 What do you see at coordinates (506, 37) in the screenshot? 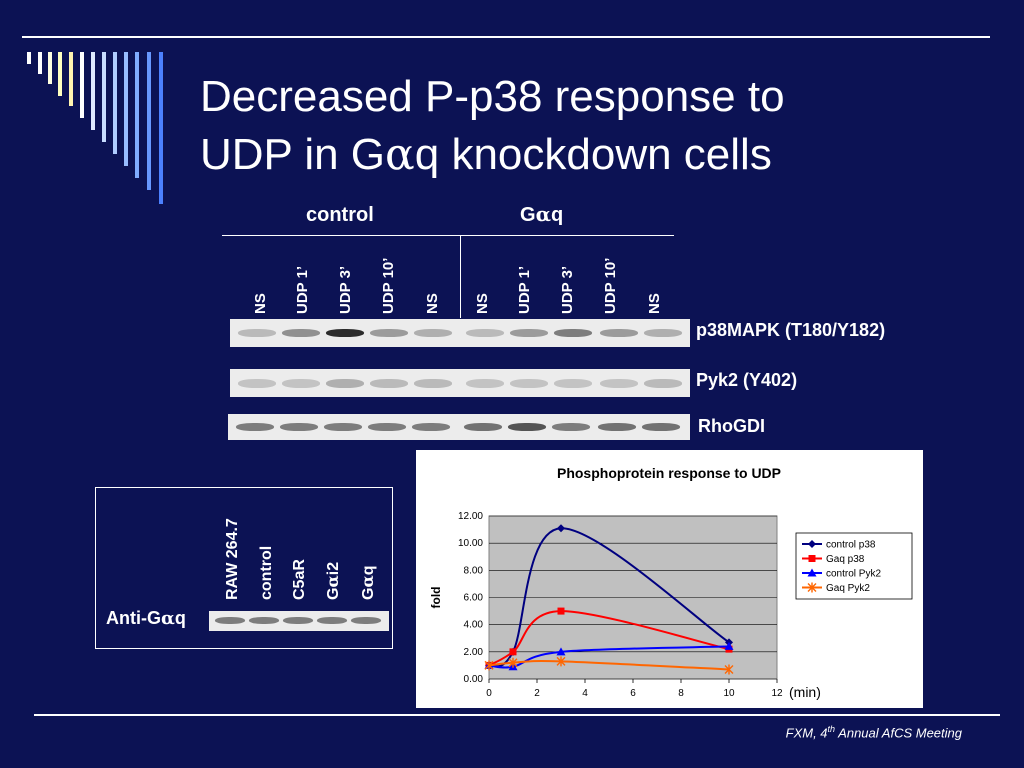
I see `top-divider` at bounding box center [506, 37].